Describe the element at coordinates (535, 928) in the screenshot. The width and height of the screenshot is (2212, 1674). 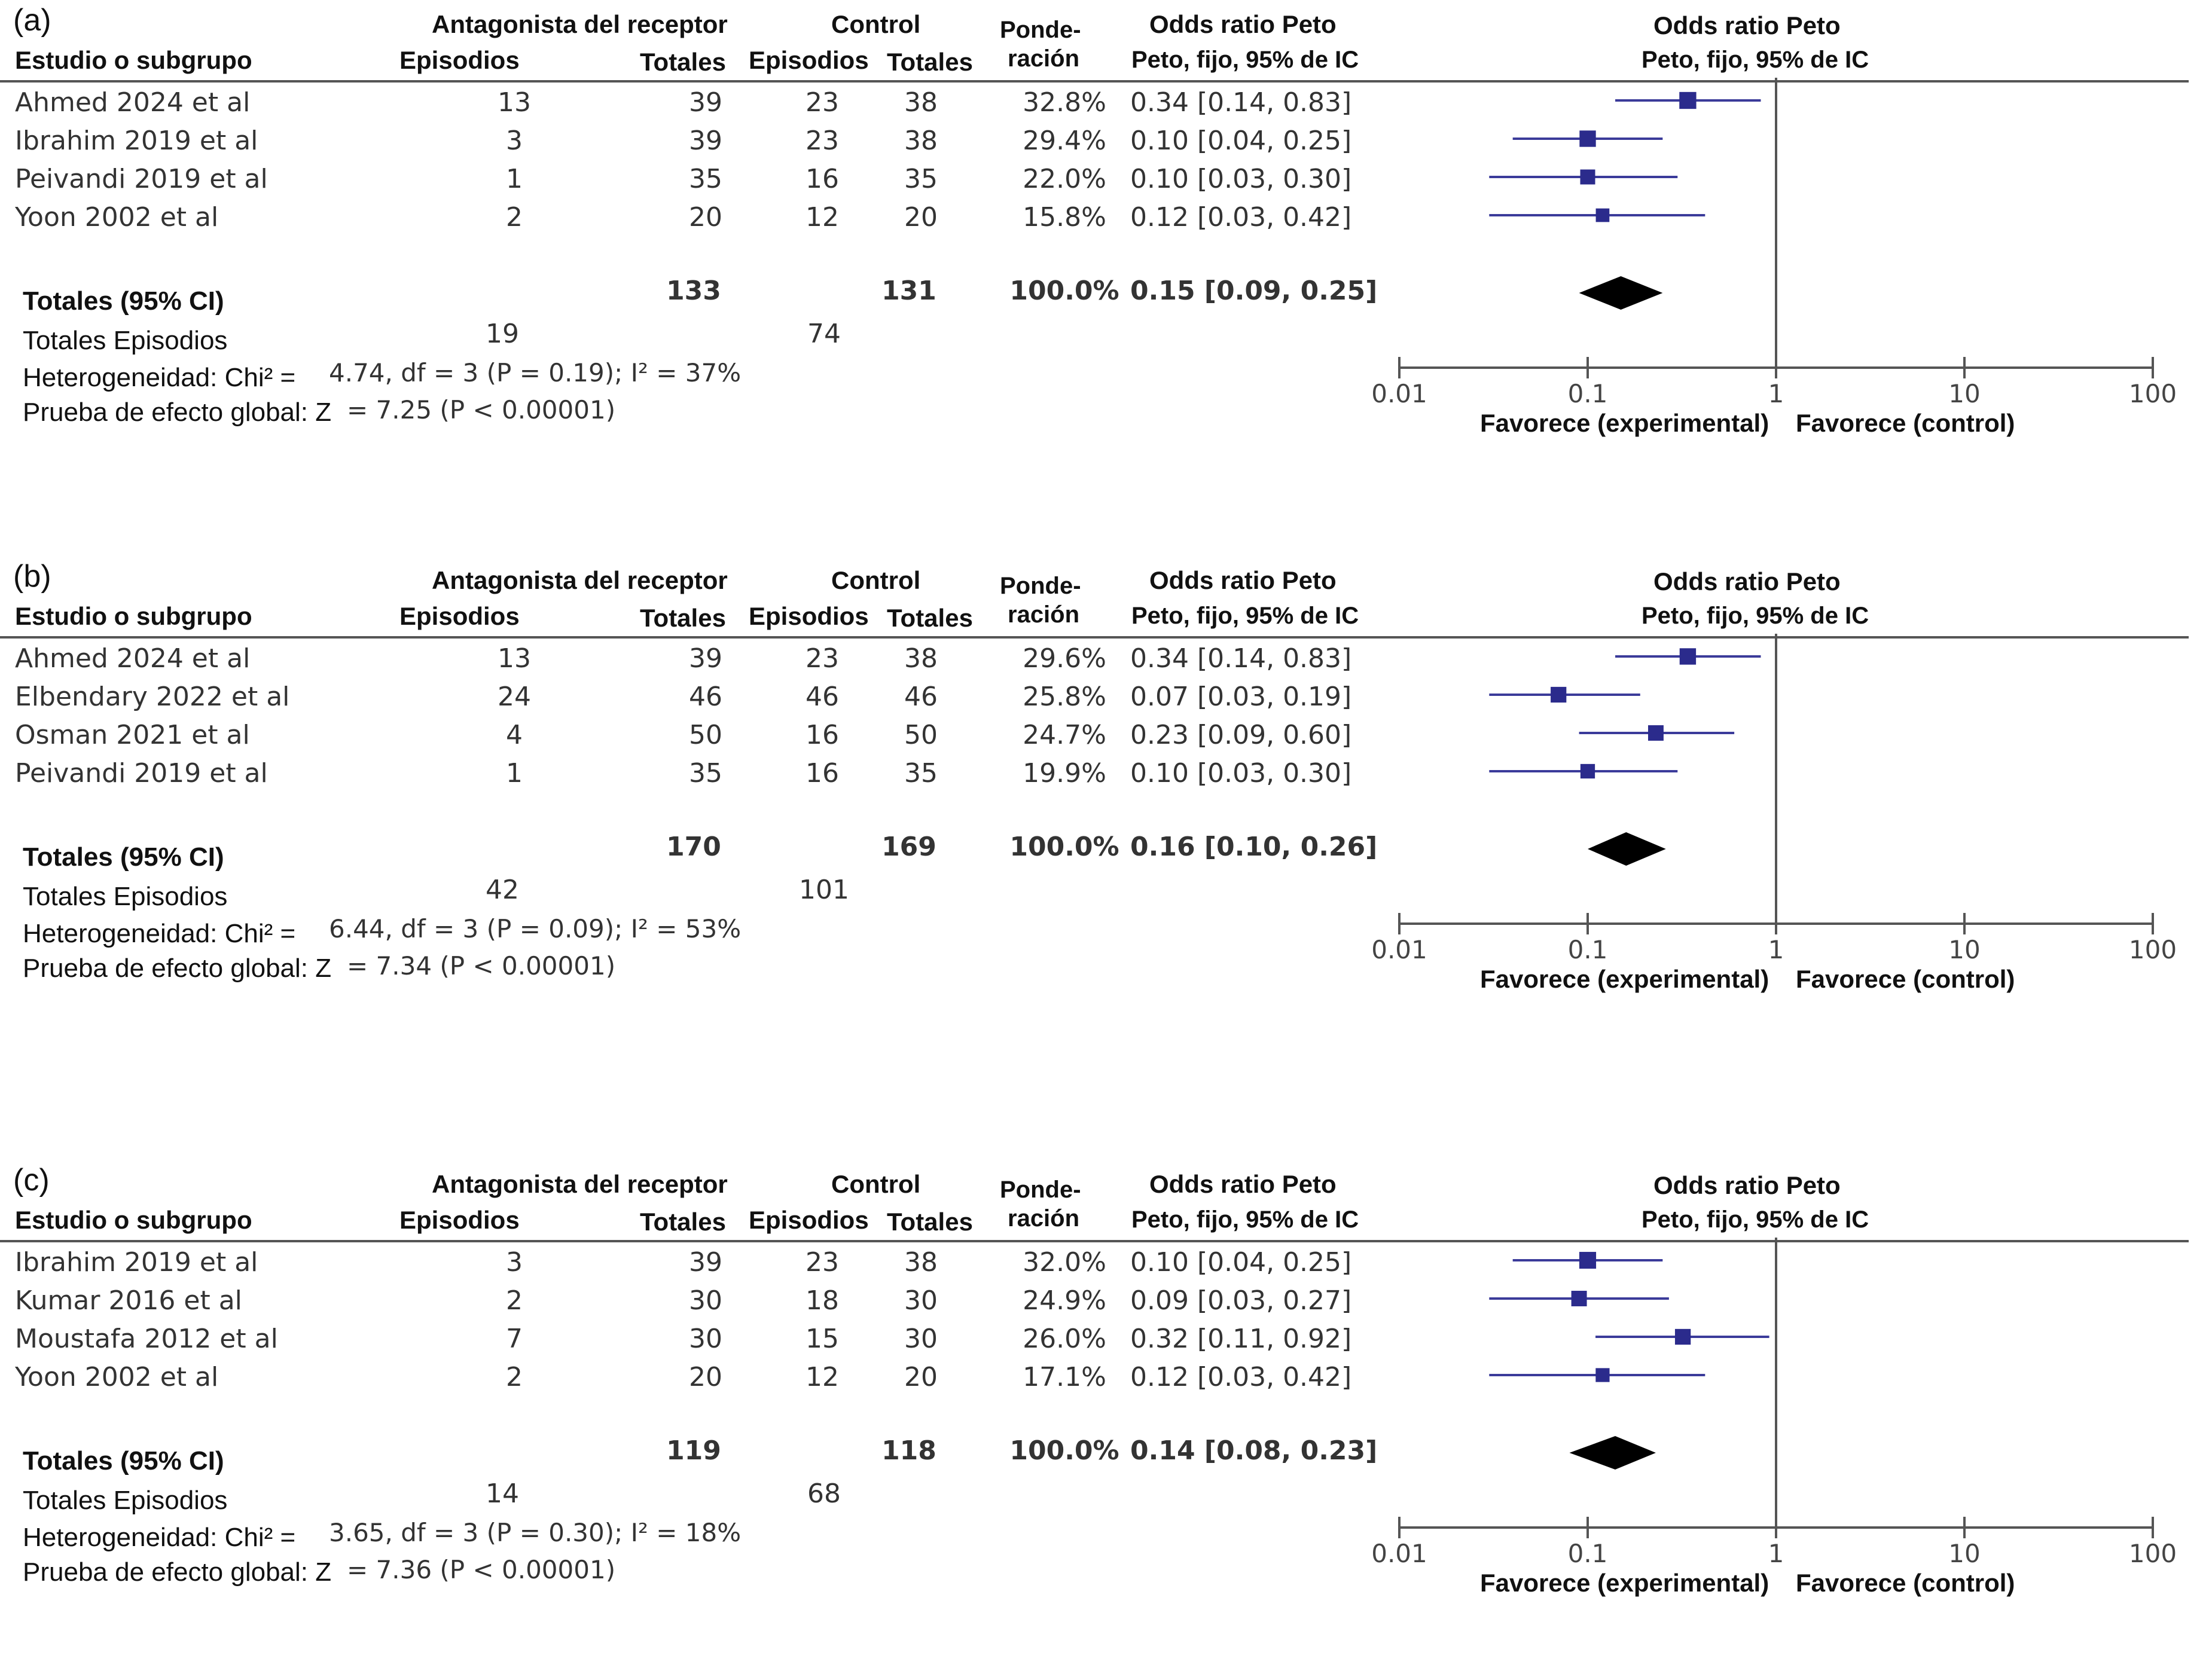
I see `heterogeneity-value: 6.44, df = 3 (P = 0.09); I² = 53%` at that location.